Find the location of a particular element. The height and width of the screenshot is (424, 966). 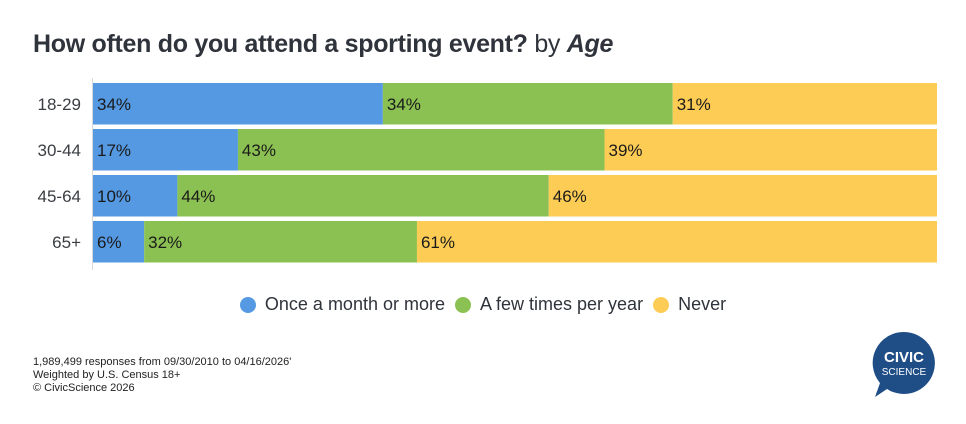

footer-weighting: Weighted by U.S. Census 18+ is located at coordinates (107, 375).